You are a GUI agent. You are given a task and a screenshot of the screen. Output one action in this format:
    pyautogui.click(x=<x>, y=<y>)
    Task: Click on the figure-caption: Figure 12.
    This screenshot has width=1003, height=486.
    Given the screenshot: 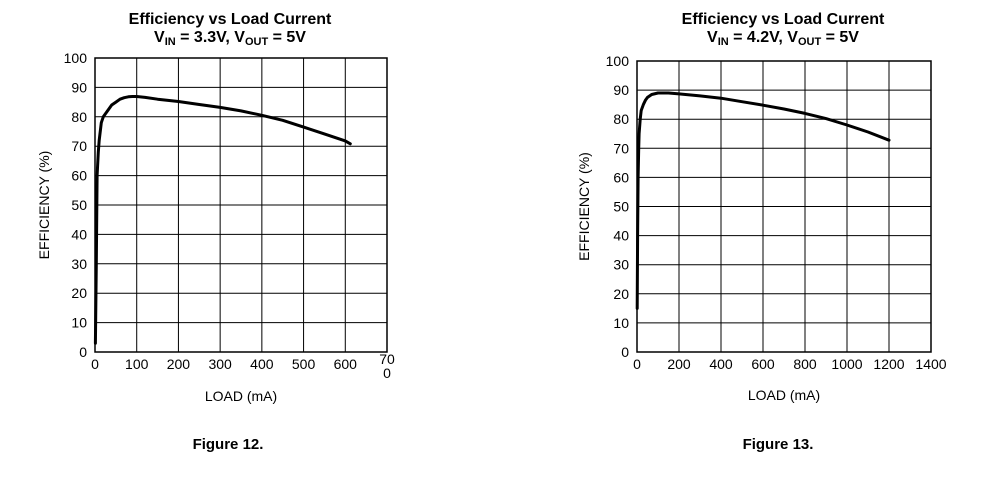 What is the action you would take?
    pyautogui.click(x=228, y=444)
    